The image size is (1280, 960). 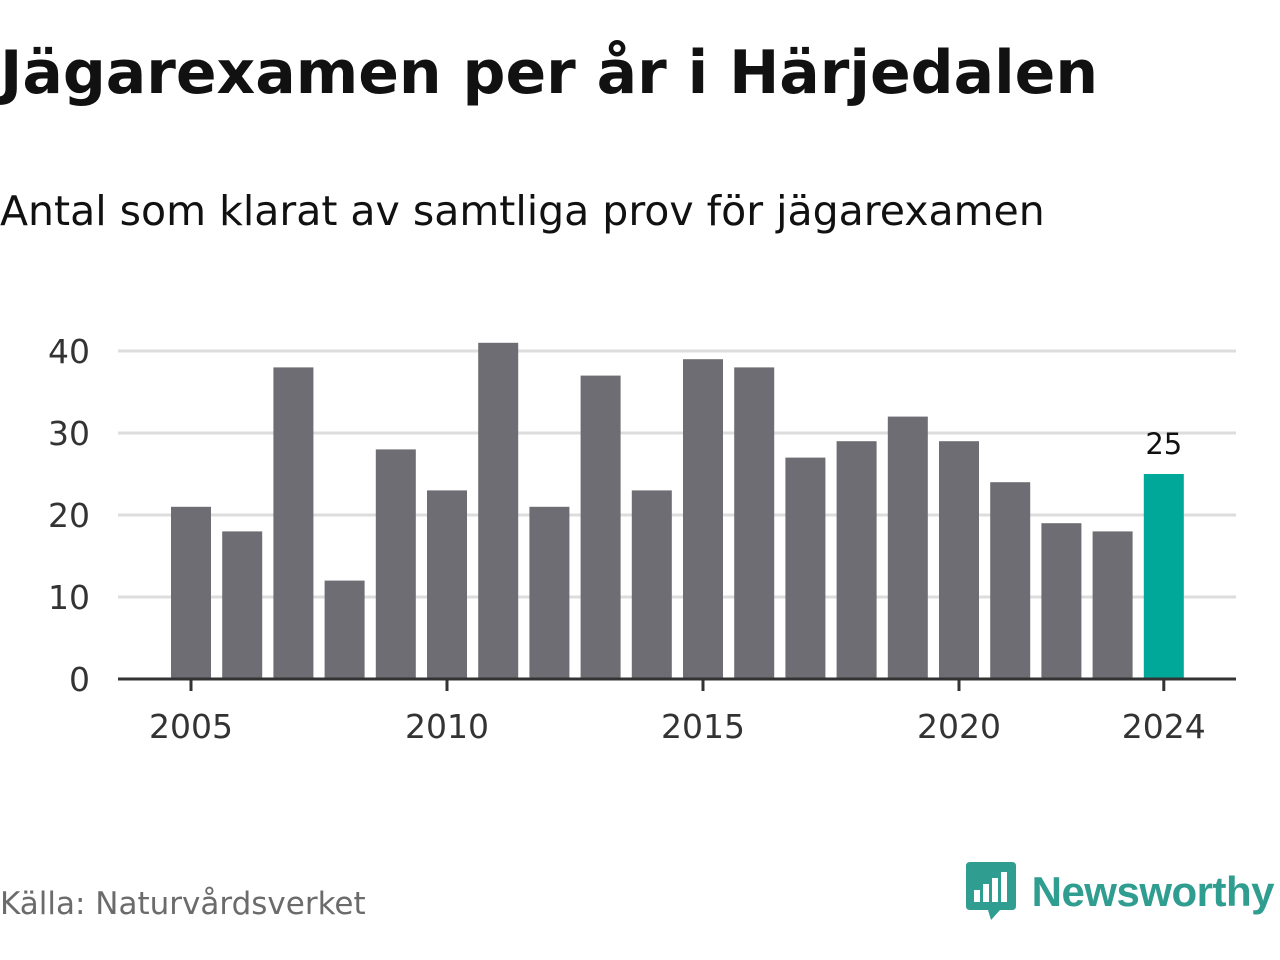 I want to click on data-label: 25, so click(x=1163, y=444).